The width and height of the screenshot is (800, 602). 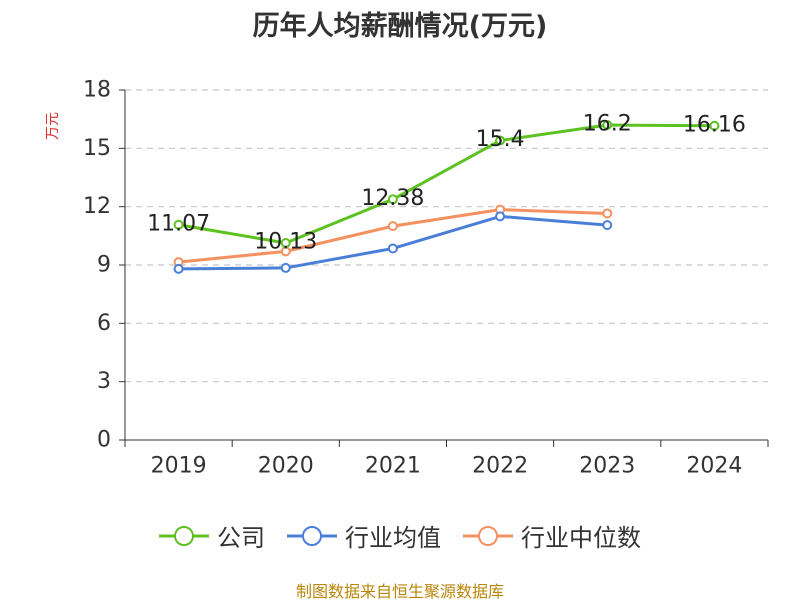 I want to click on y-tick-label: 3, so click(x=104, y=381).